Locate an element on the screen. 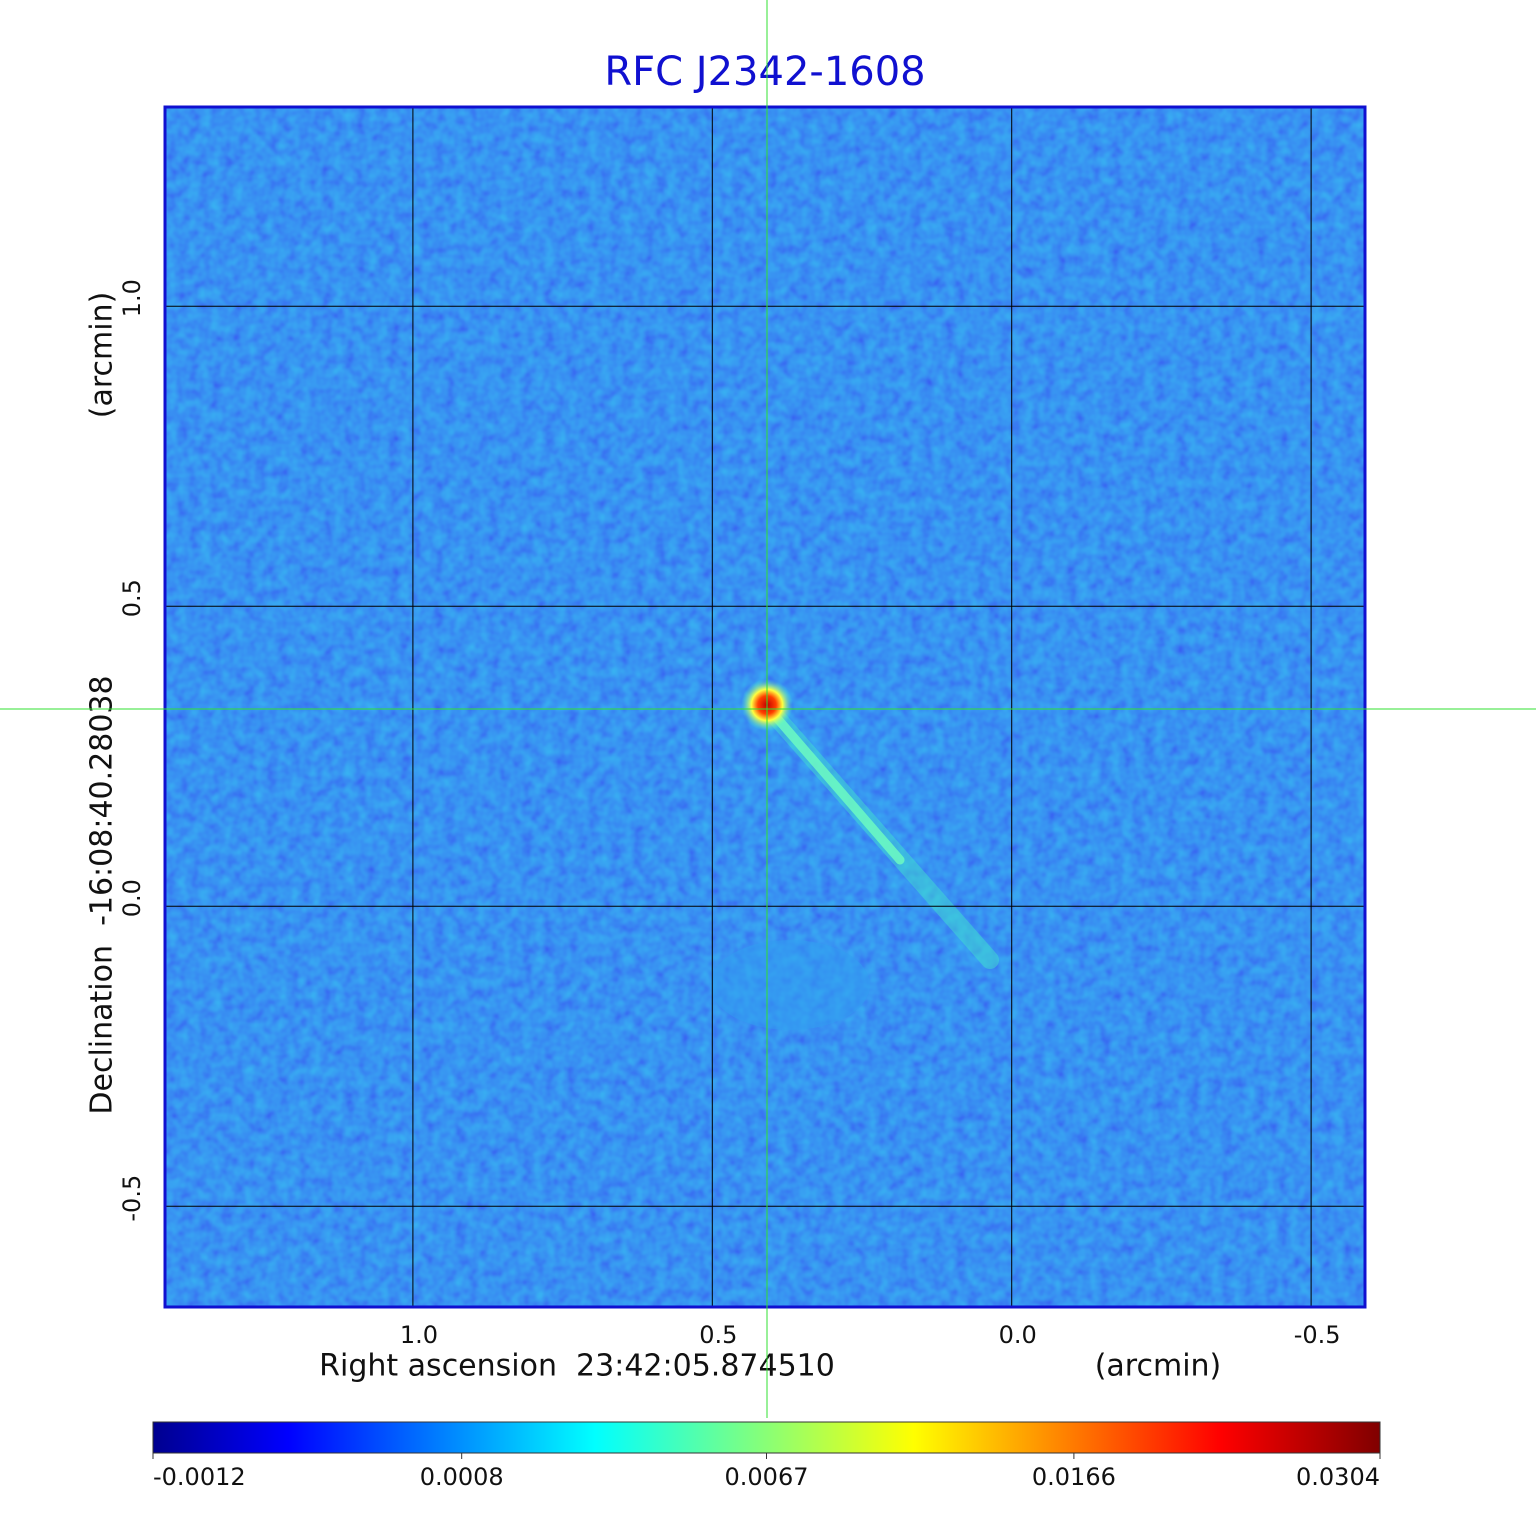  chart-title: RFC J2342-1608 is located at coordinates (764, 72).